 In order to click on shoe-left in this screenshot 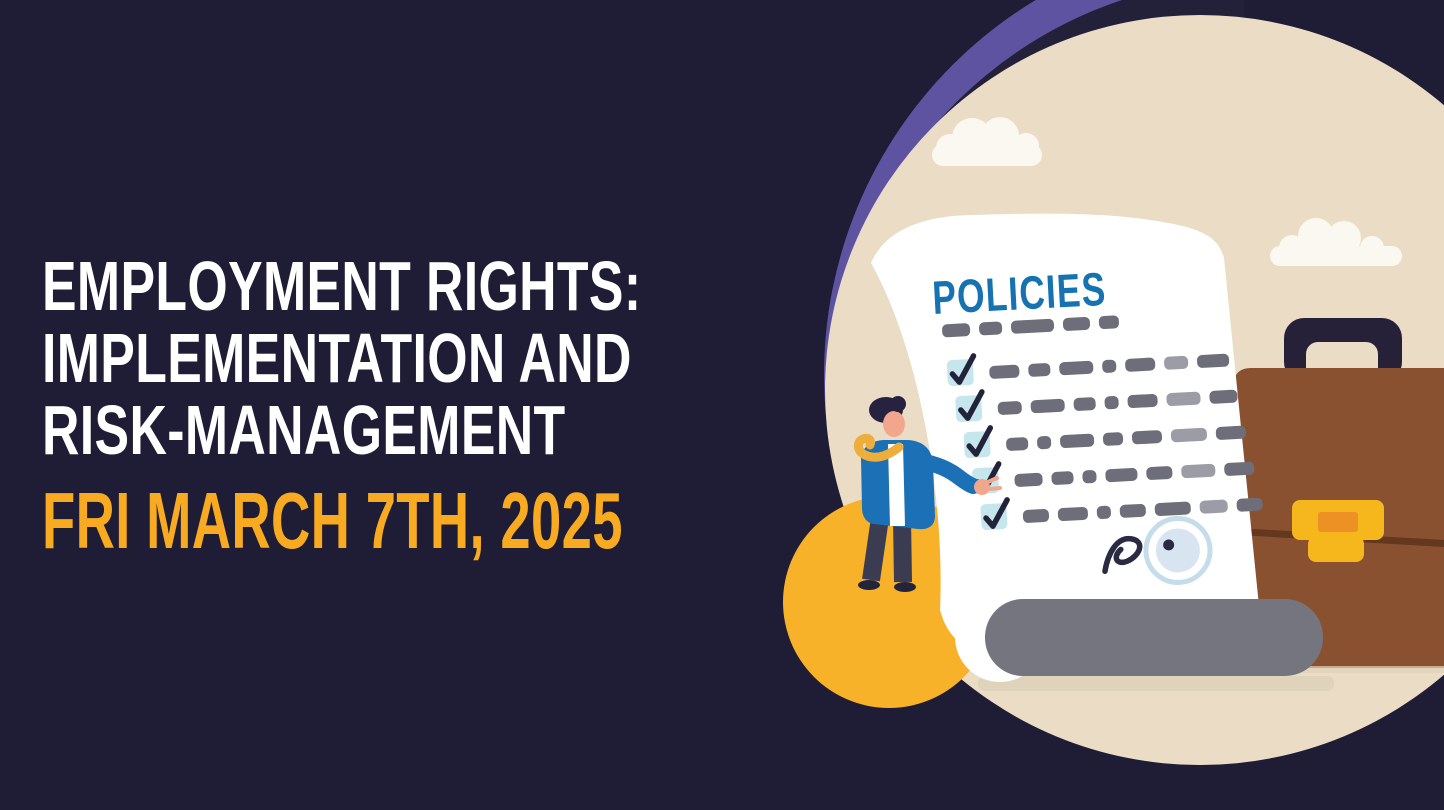, I will do `click(869, 585)`.